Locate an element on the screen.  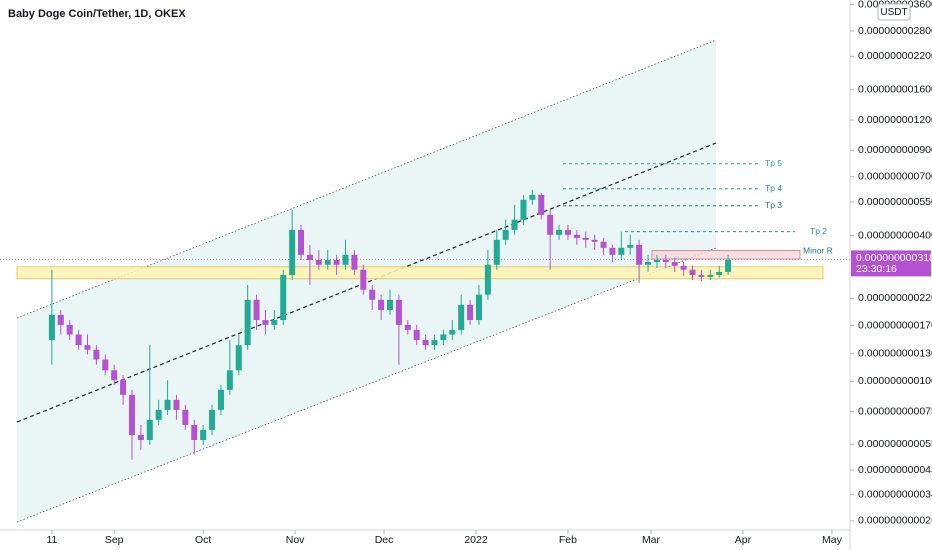
x-tick-label: Oct is located at coordinates (203, 540).